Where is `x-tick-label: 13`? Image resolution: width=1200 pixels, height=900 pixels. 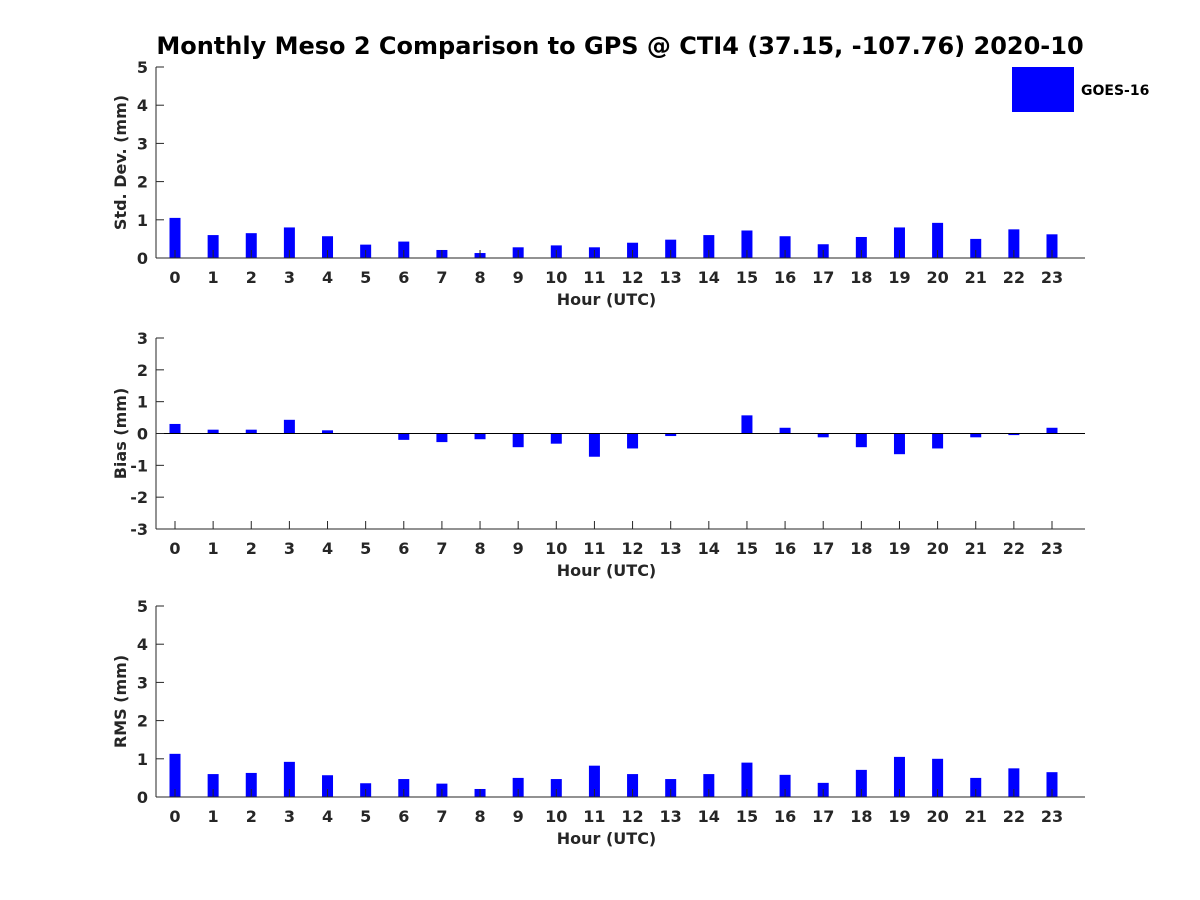
x-tick-label: 13 is located at coordinates (671, 277).